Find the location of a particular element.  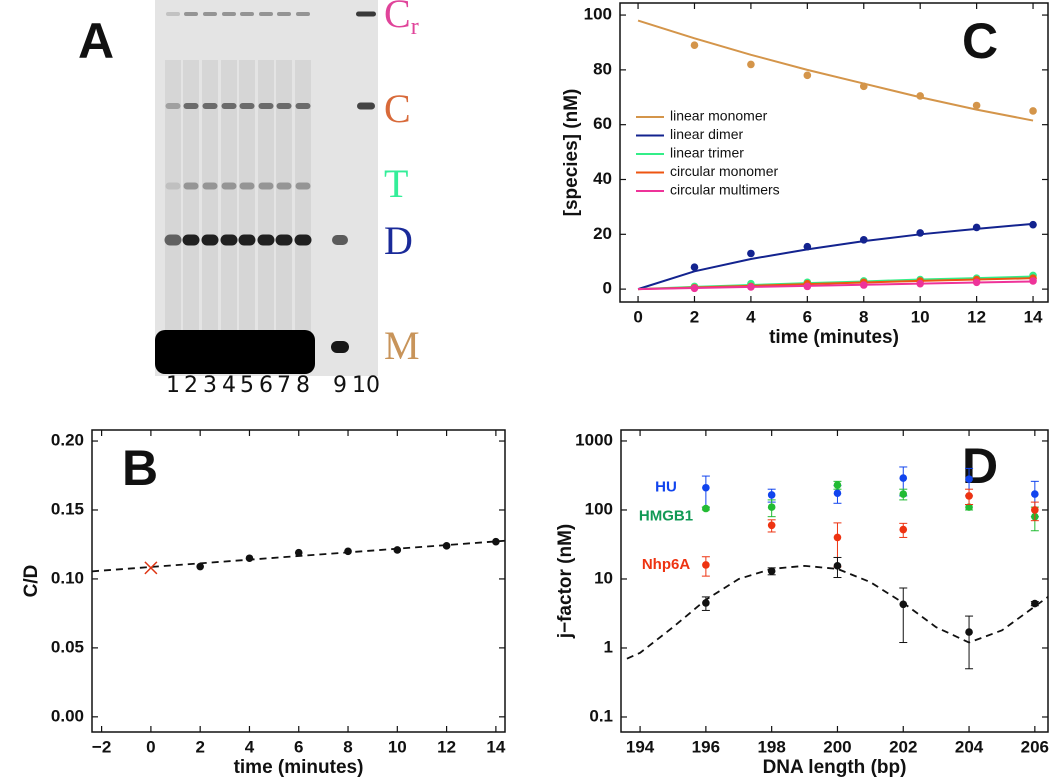

x-tick-label: 12 is located at coordinates (976, 316).